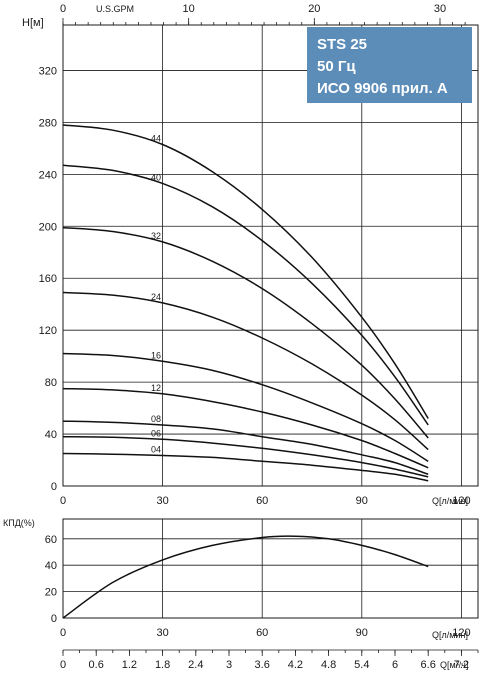  What do you see at coordinates (48, 71) in the screenshot?
I see `head-y-tick-label: 320` at bounding box center [48, 71].